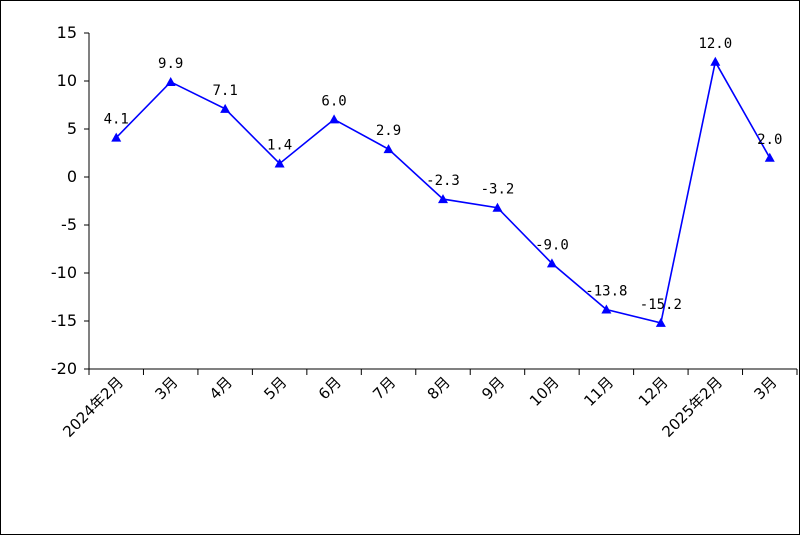 This screenshot has width=800, height=536. What do you see at coordinates (544, 391) in the screenshot?
I see `x-tick-label: 10月` at bounding box center [544, 391].